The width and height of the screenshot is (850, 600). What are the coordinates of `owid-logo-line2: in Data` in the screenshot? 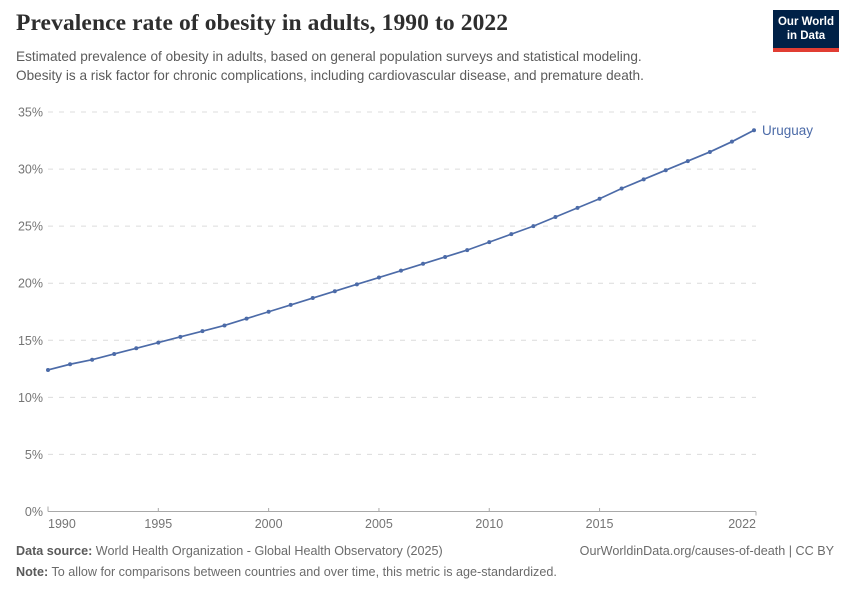 It's located at (806, 35).